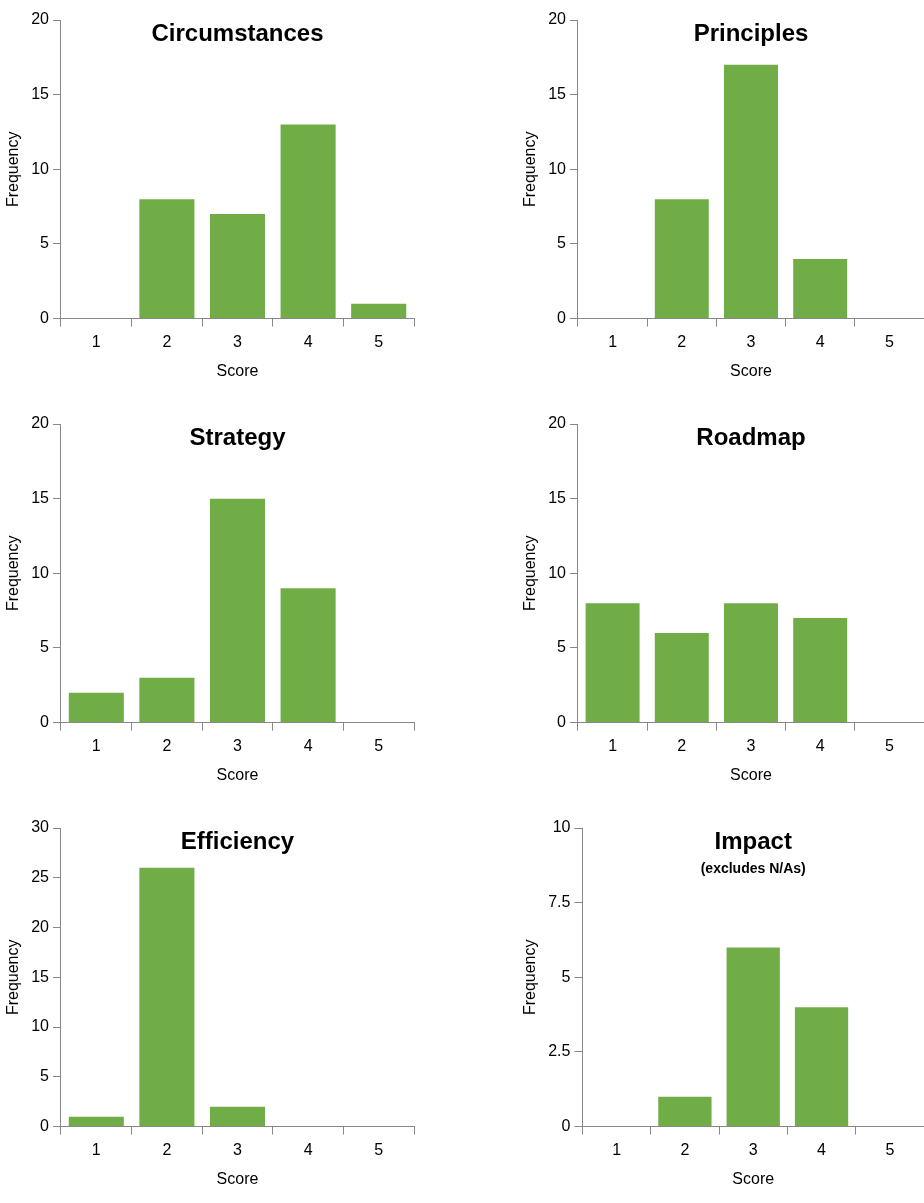 The height and width of the screenshot is (1203, 924). Describe the element at coordinates (753, 840) in the screenshot. I see `chart-title: Impact` at that location.